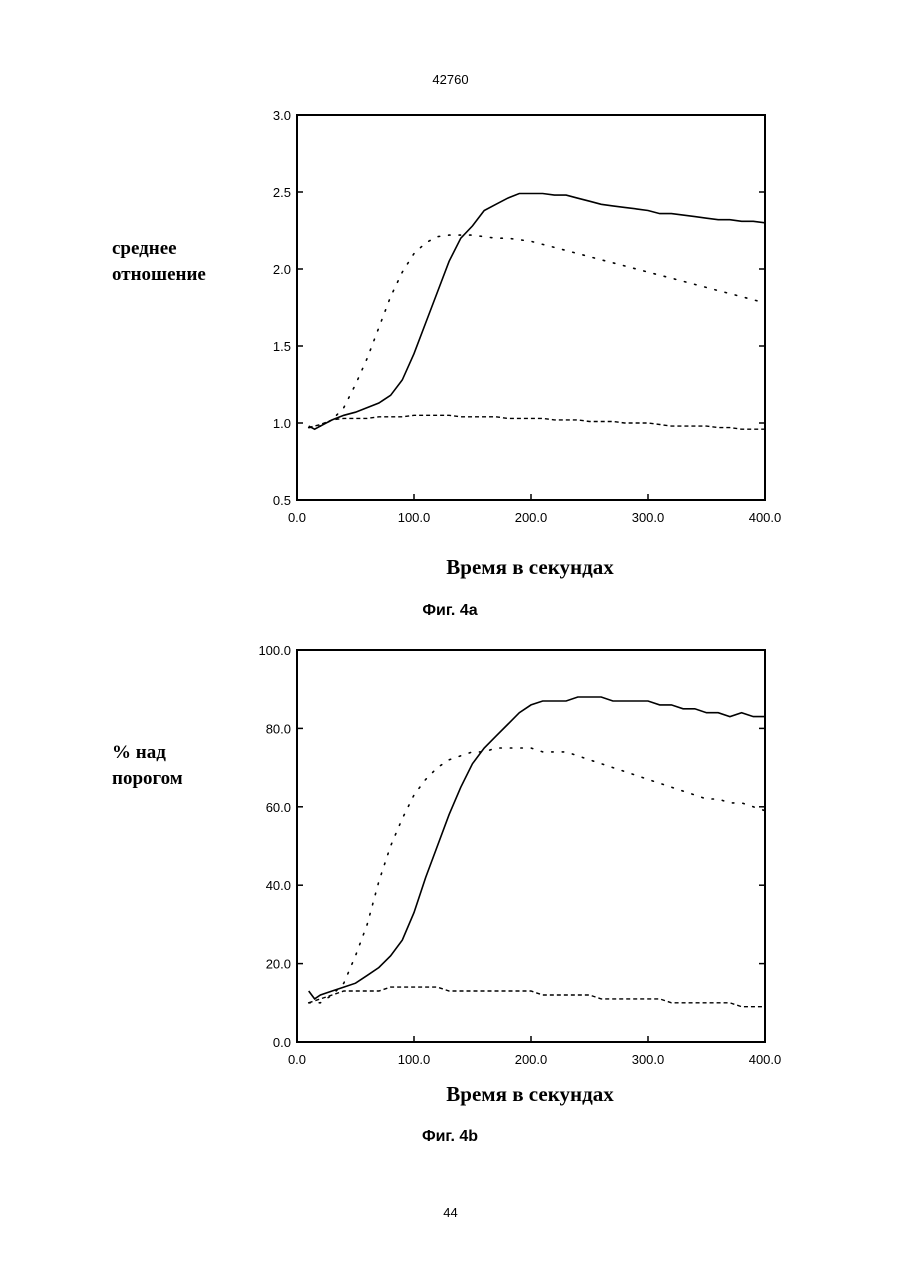 The image size is (901, 1273). What do you see at coordinates (278, 885) in the screenshot?
I see `chart-b-y-tick-label: 40.0` at bounding box center [278, 885].